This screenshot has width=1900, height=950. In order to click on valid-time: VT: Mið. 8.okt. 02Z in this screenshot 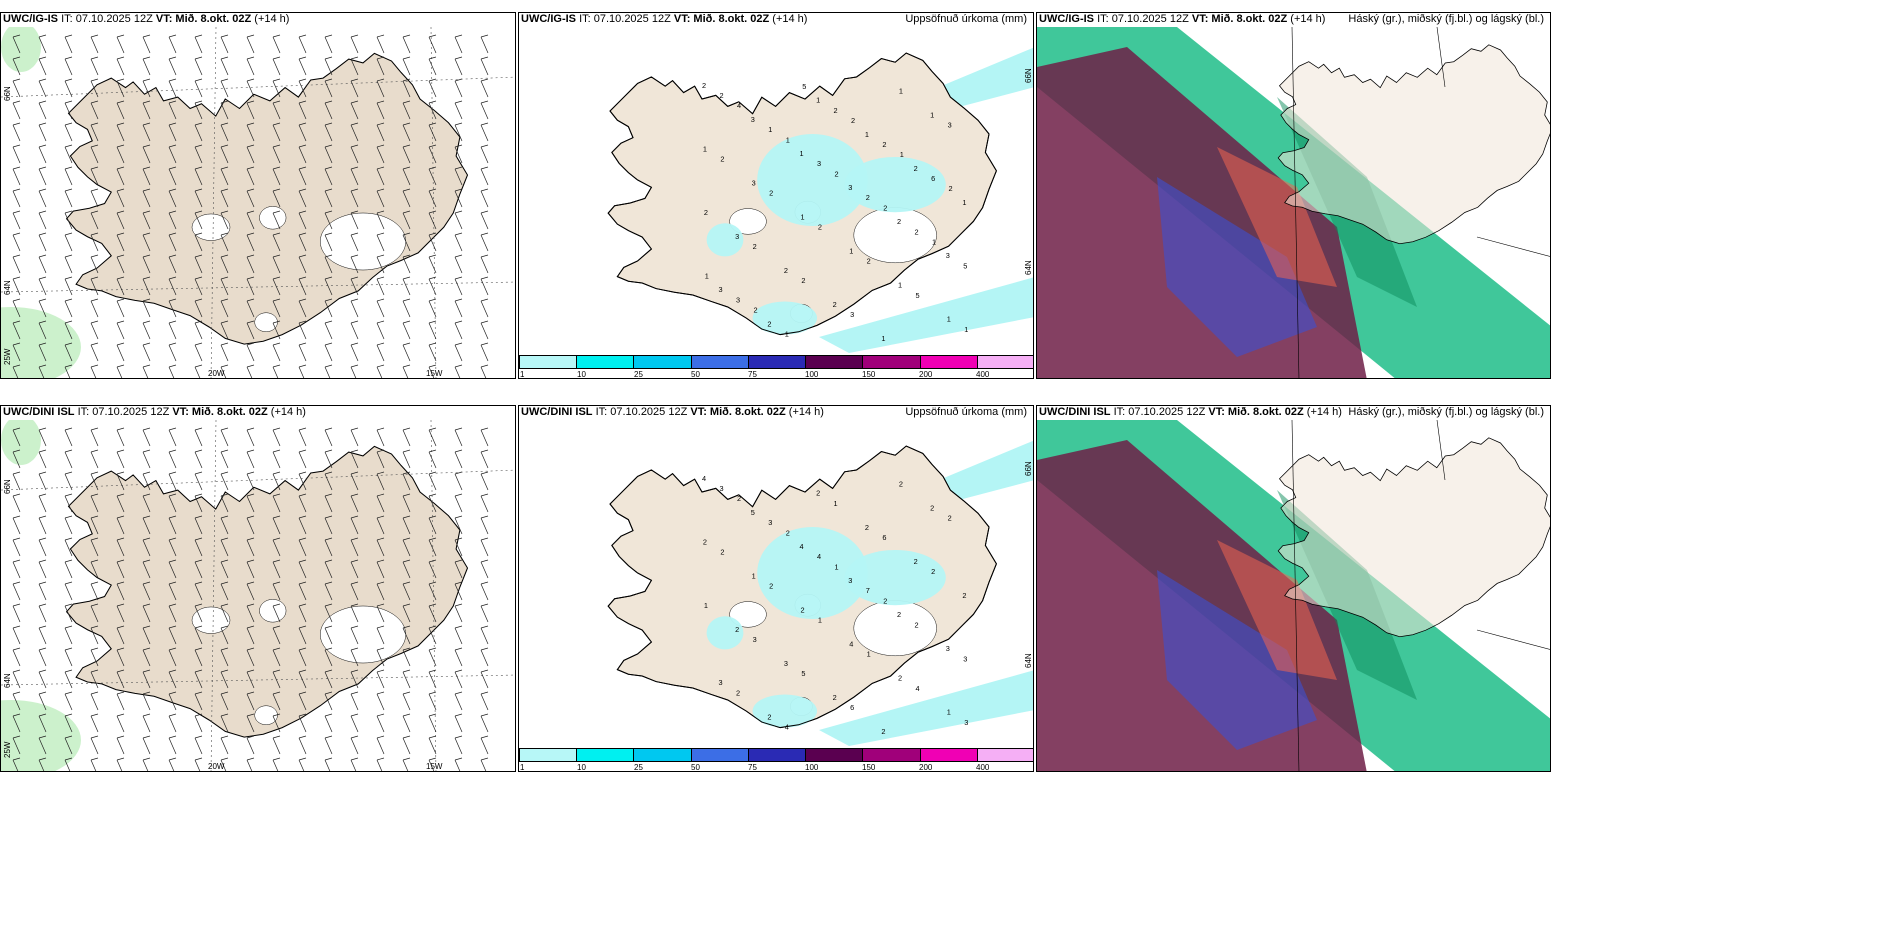, I will do `click(220, 412)`.